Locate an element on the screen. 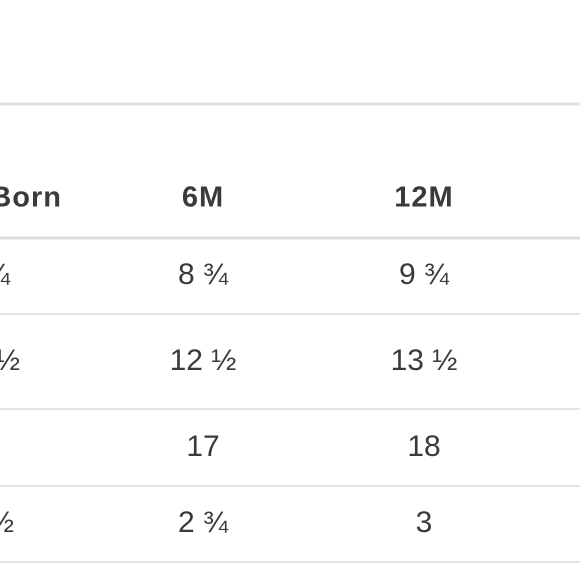  table-cell: 8 ¾ is located at coordinates (203, 274).